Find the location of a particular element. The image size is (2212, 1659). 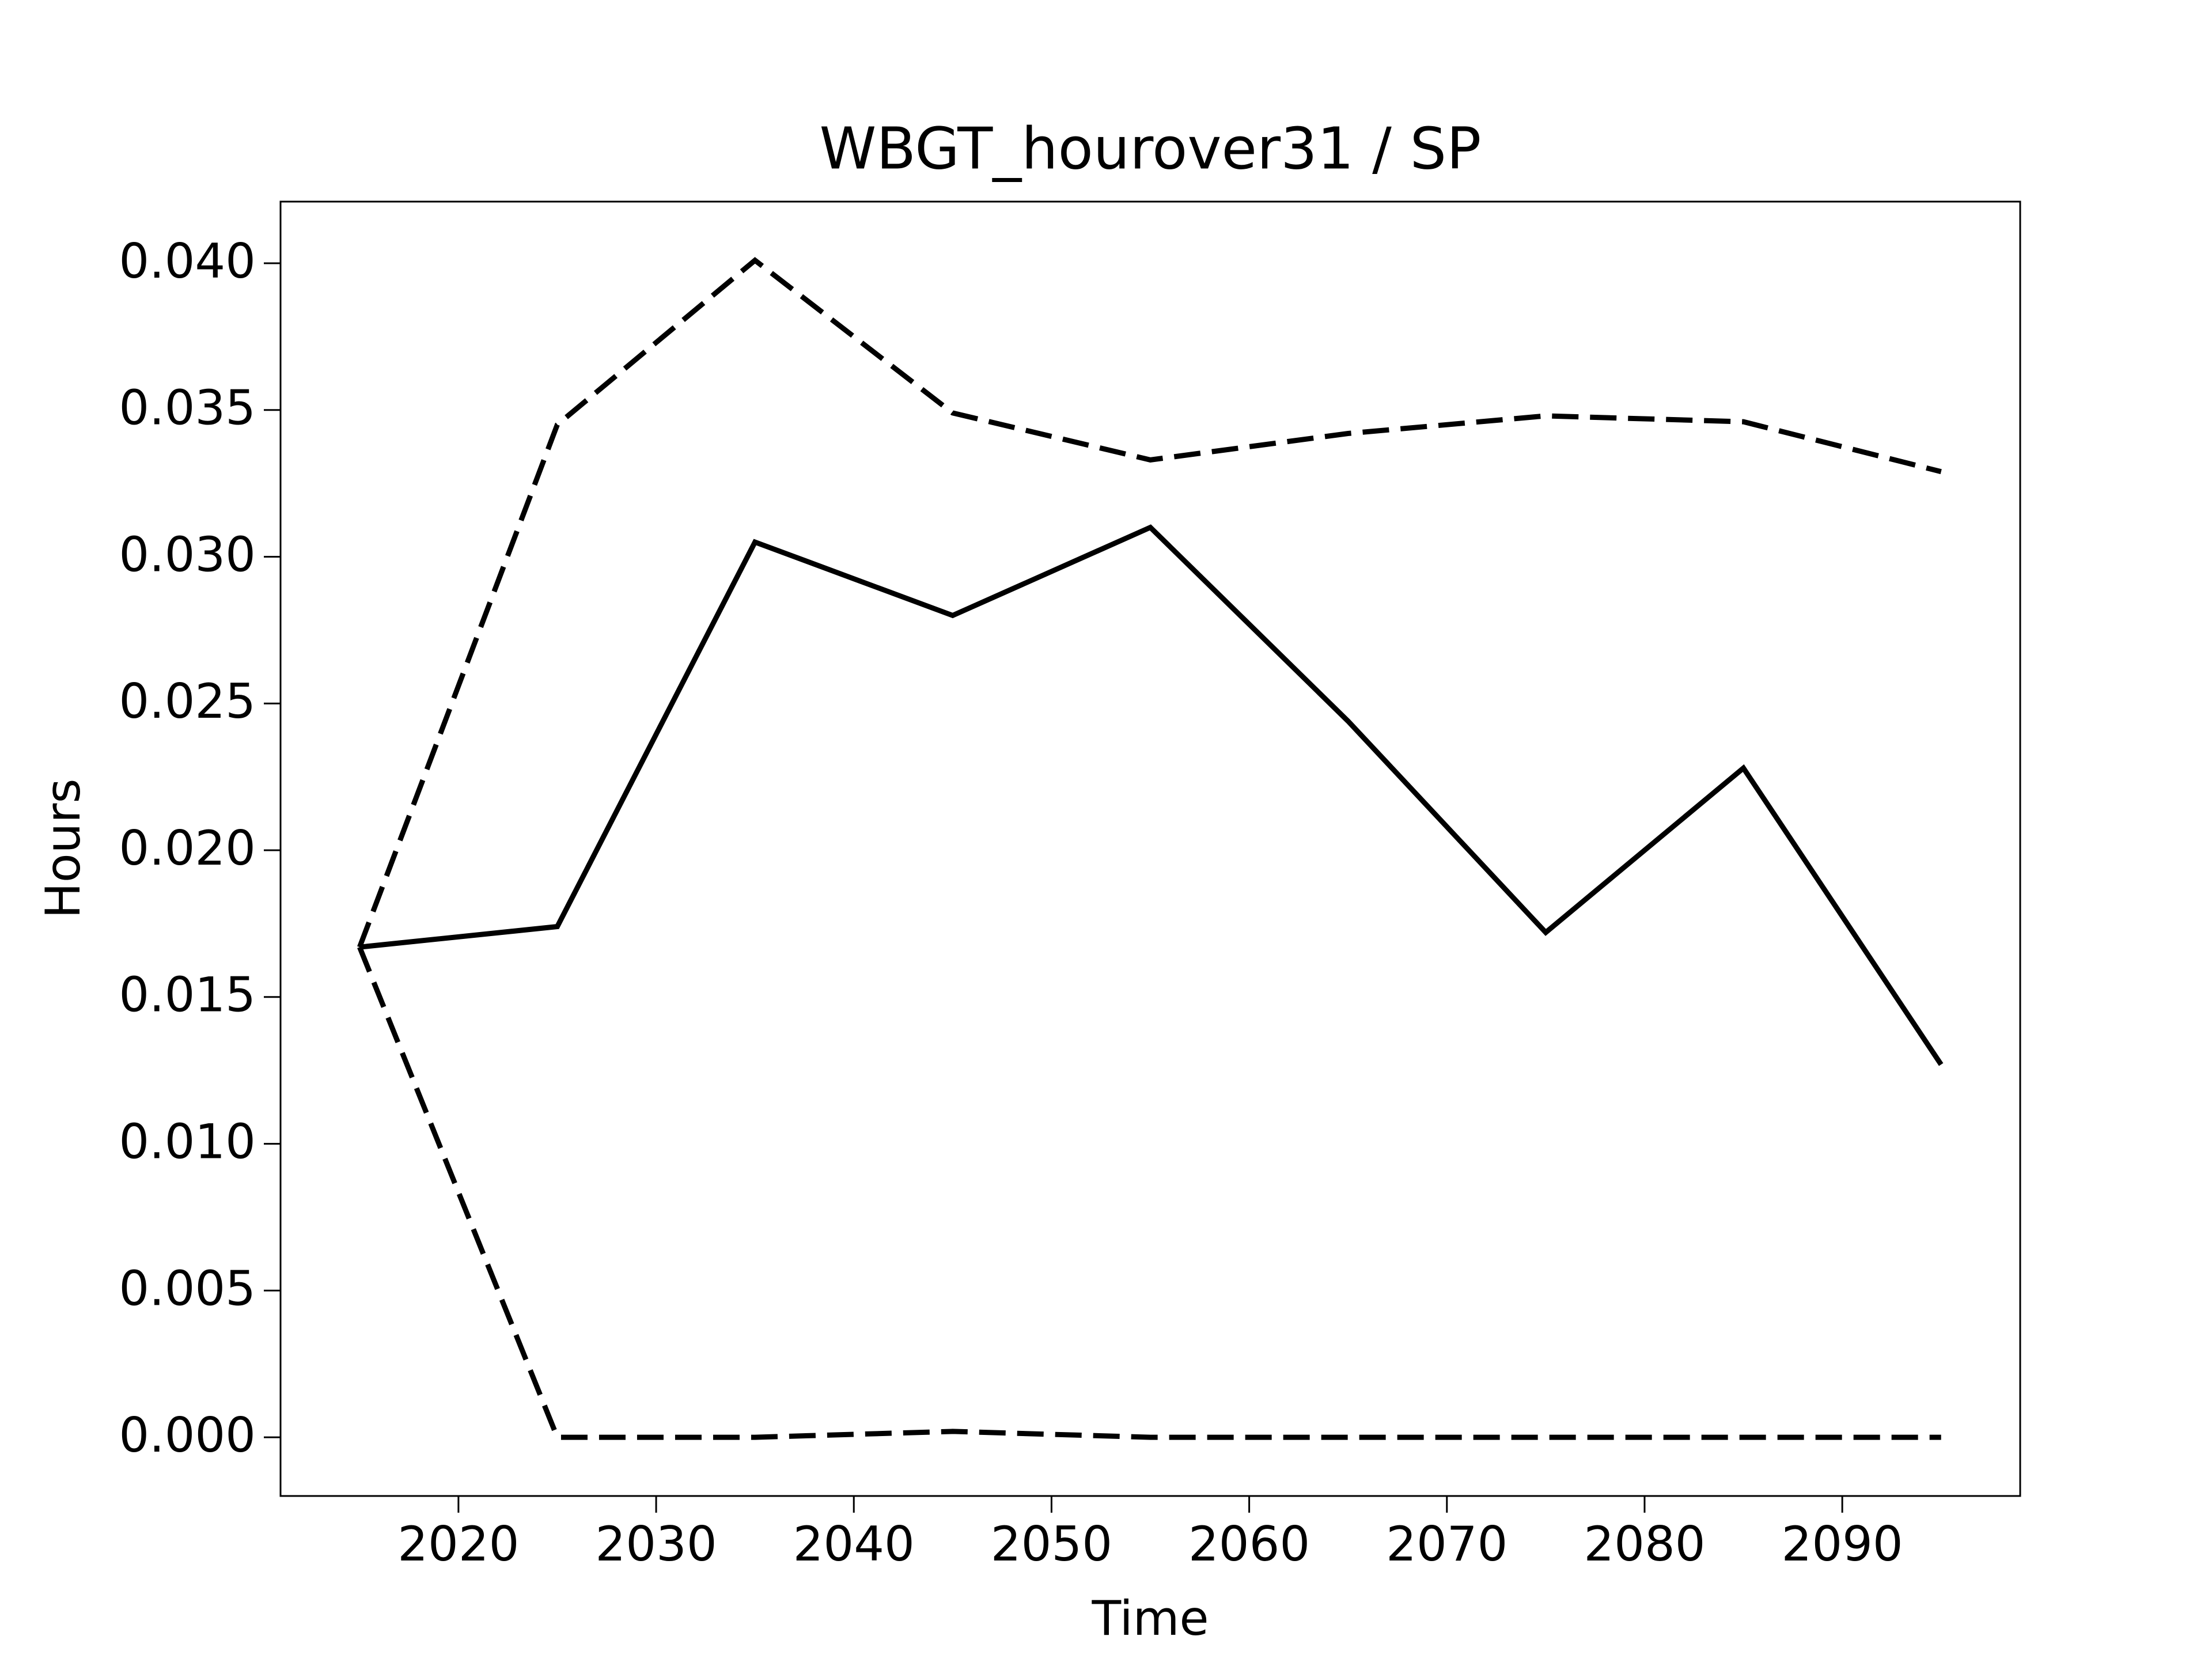

x-tick-label: 2020 is located at coordinates (458, 1544).